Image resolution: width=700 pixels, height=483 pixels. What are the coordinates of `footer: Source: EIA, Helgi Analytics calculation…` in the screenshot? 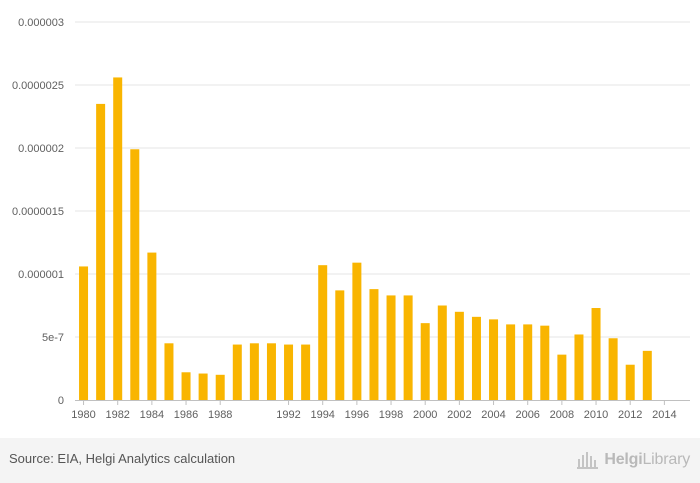 It's located at (350, 460).